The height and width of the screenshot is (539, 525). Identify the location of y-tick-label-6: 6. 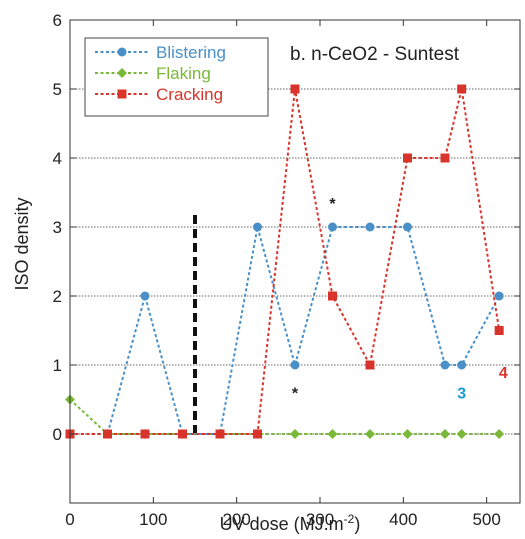
(57, 20).